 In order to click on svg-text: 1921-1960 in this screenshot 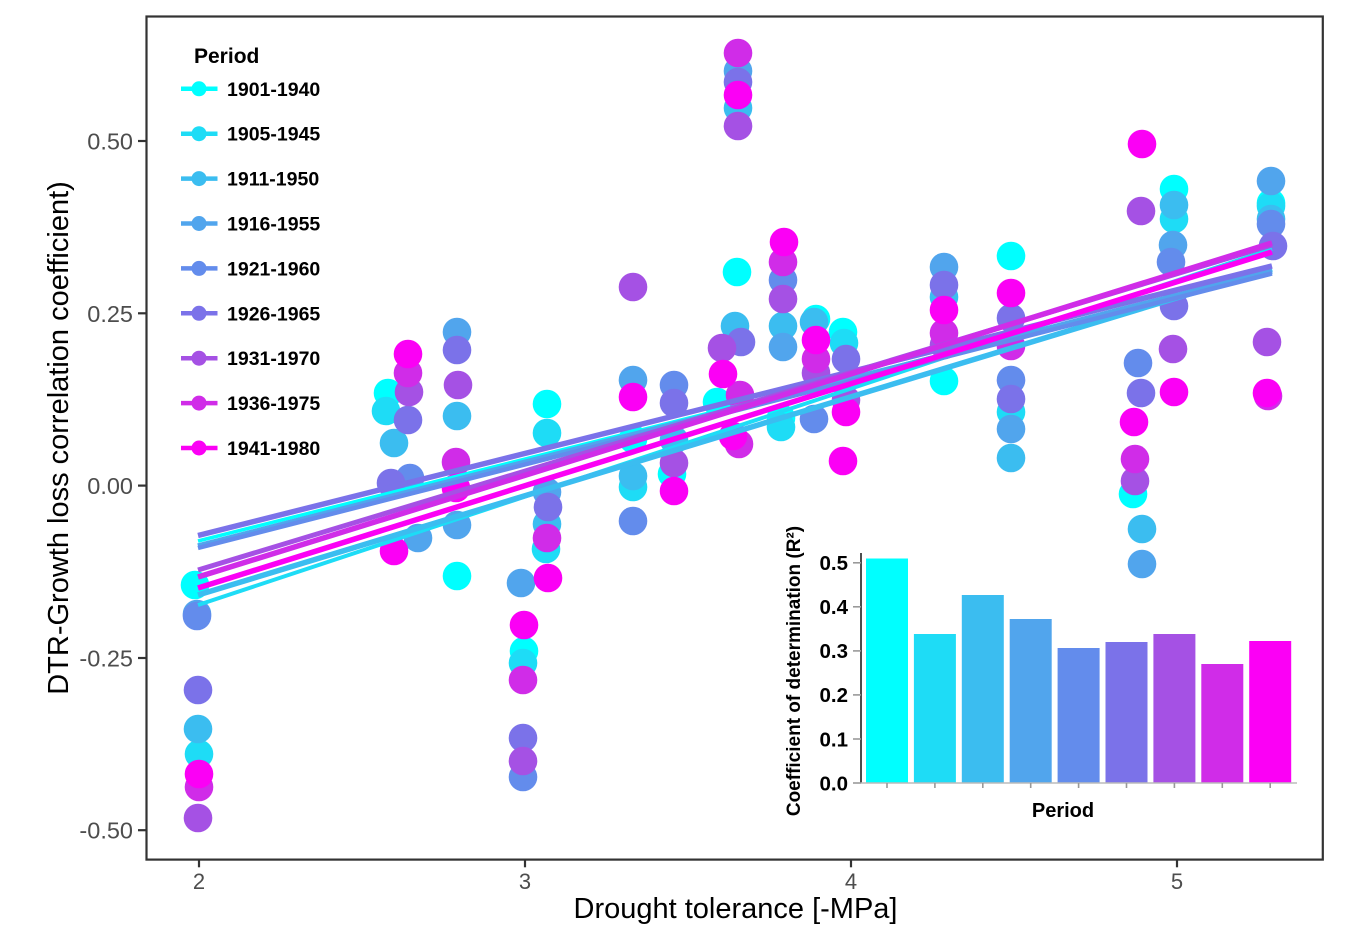, I will do `click(273, 269)`.